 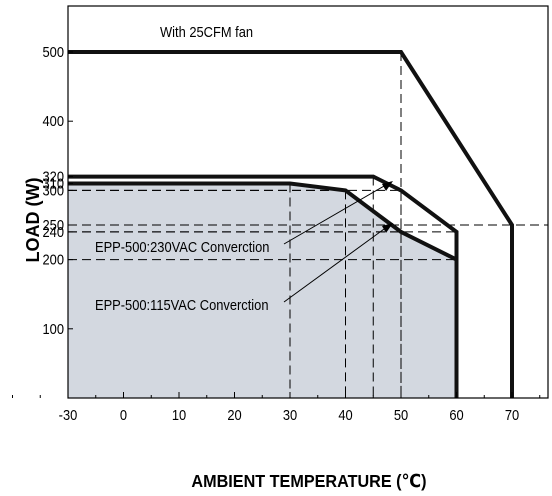 I want to click on y-axis-label: LOAD (W), so click(x=33, y=220).